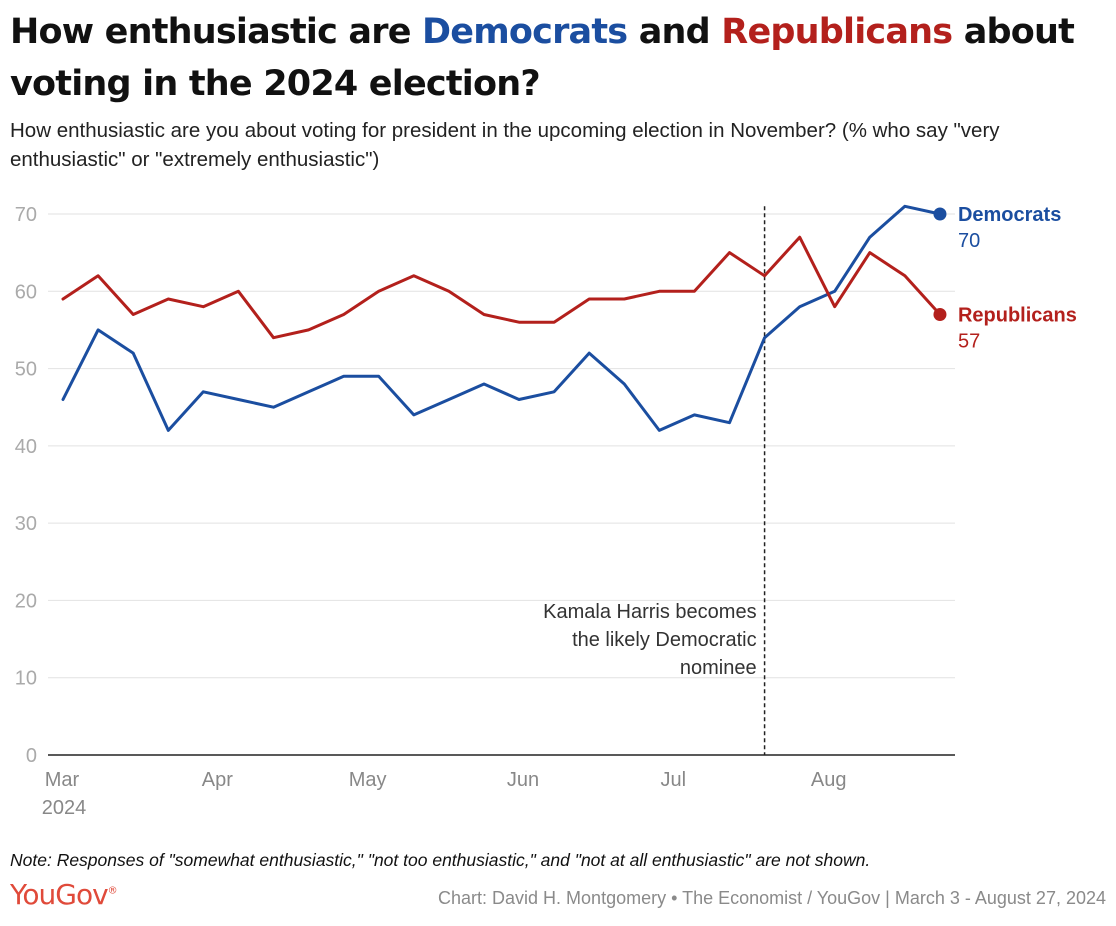 This screenshot has width=1116, height=926. Describe the element at coordinates (62, 780) in the screenshot. I see `x-tick-label-mar: Mar` at that location.